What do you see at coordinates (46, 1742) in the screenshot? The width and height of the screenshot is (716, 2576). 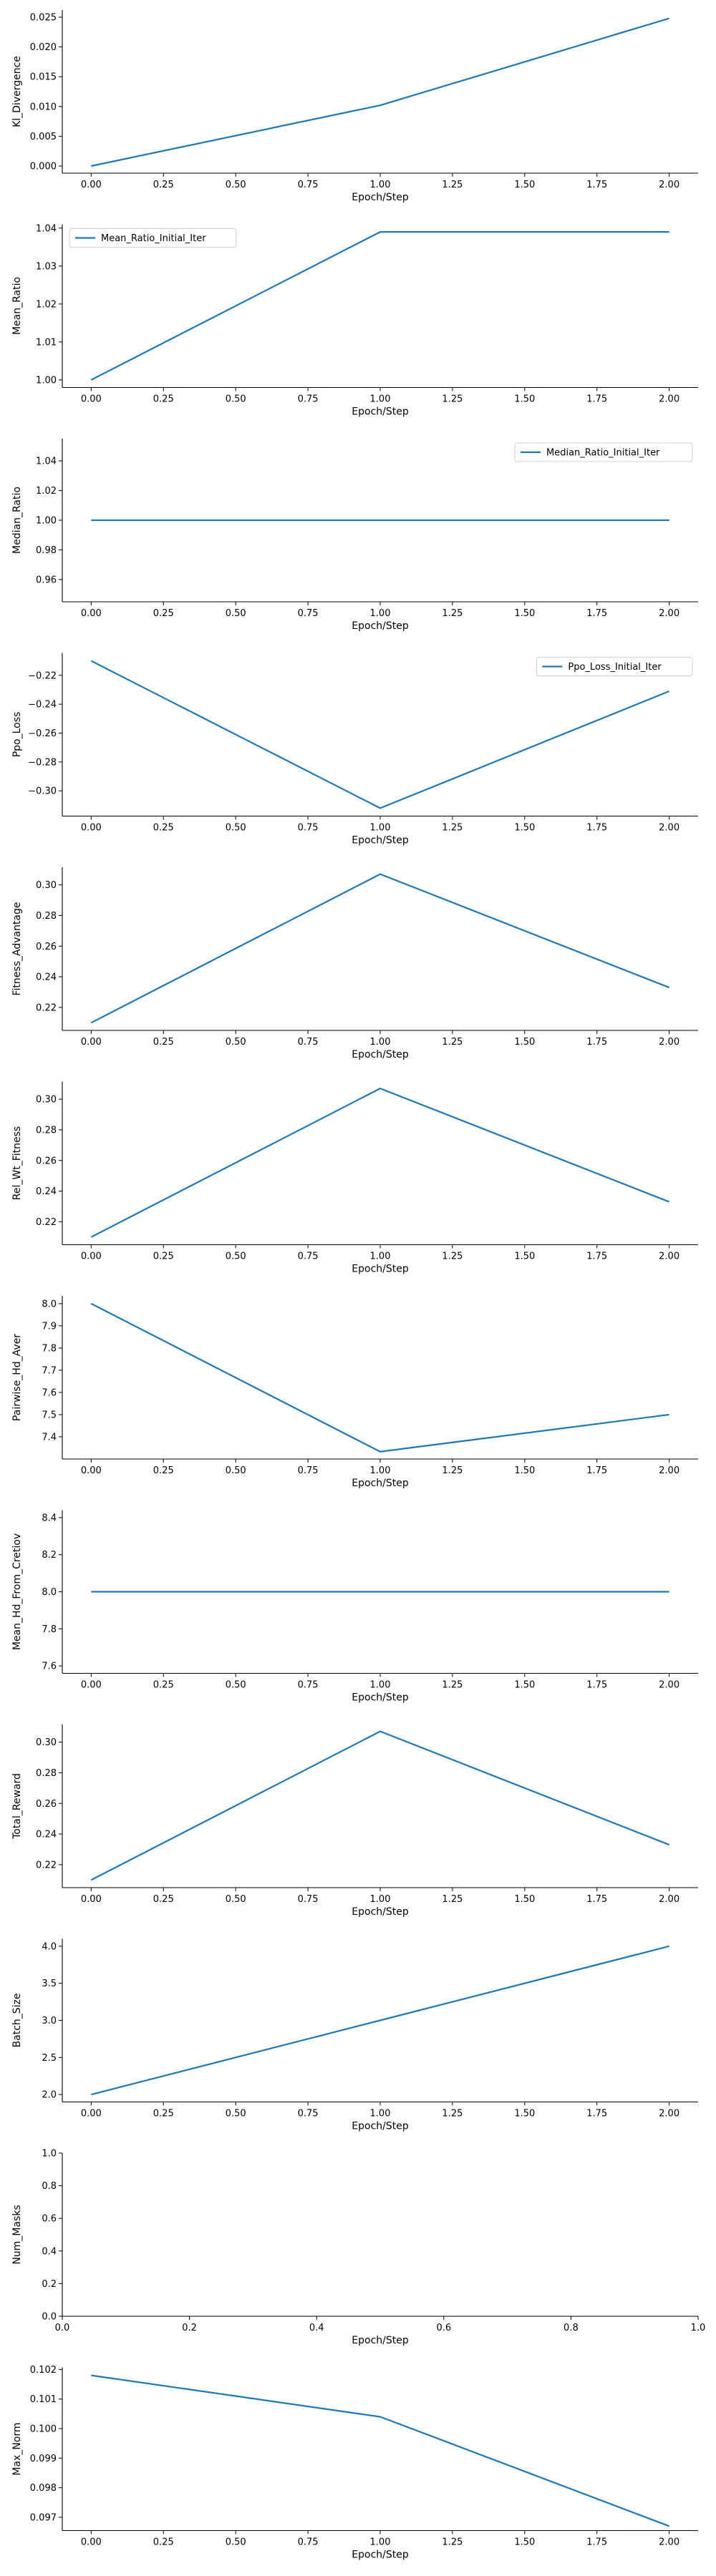 I see `y-tick-label: 0.30` at bounding box center [46, 1742].